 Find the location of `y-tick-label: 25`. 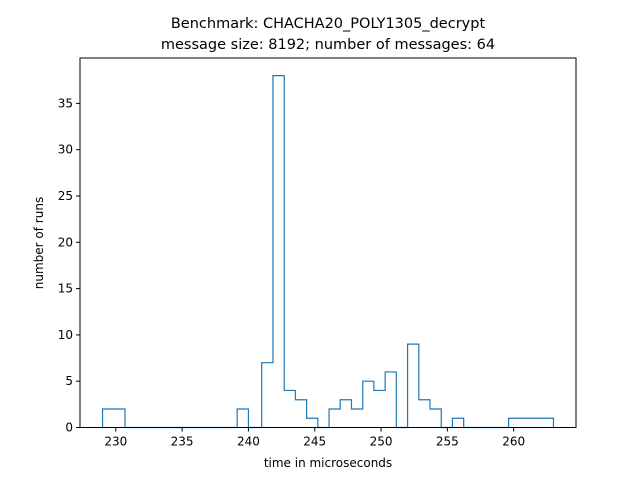

y-tick-label: 25 is located at coordinates (65, 196).